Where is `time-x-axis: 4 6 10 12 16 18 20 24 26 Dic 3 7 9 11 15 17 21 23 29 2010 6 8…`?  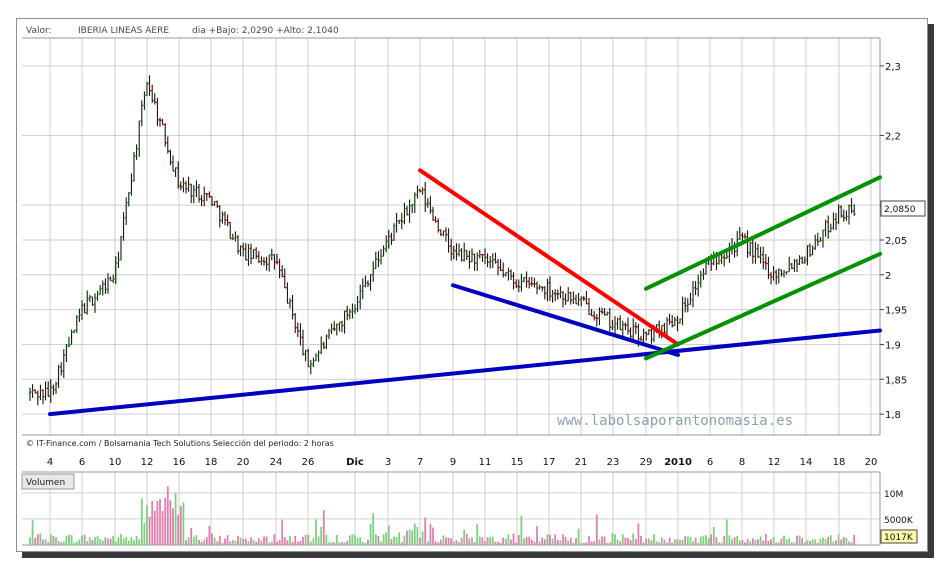
time-x-axis: 4 6 10 12 16 18 20 24 26 Dic 3 7 9 11 15 17 21 23 29 2010 6 8… is located at coordinates (462, 462).